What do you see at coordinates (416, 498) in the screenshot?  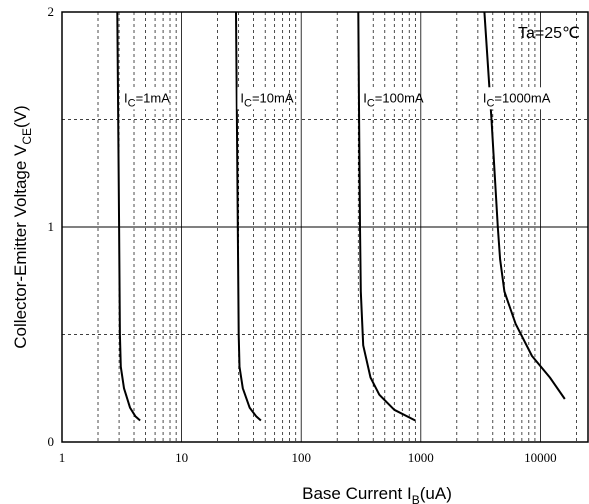 I see `x-axis-title-sub: B` at bounding box center [416, 498].